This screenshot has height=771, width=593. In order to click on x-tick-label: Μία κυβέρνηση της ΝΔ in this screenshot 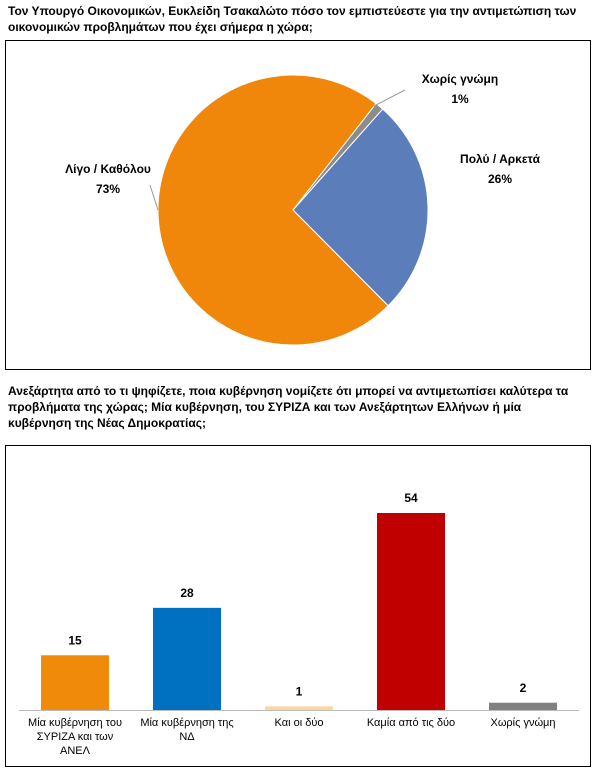, I will do `click(187, 730)`.